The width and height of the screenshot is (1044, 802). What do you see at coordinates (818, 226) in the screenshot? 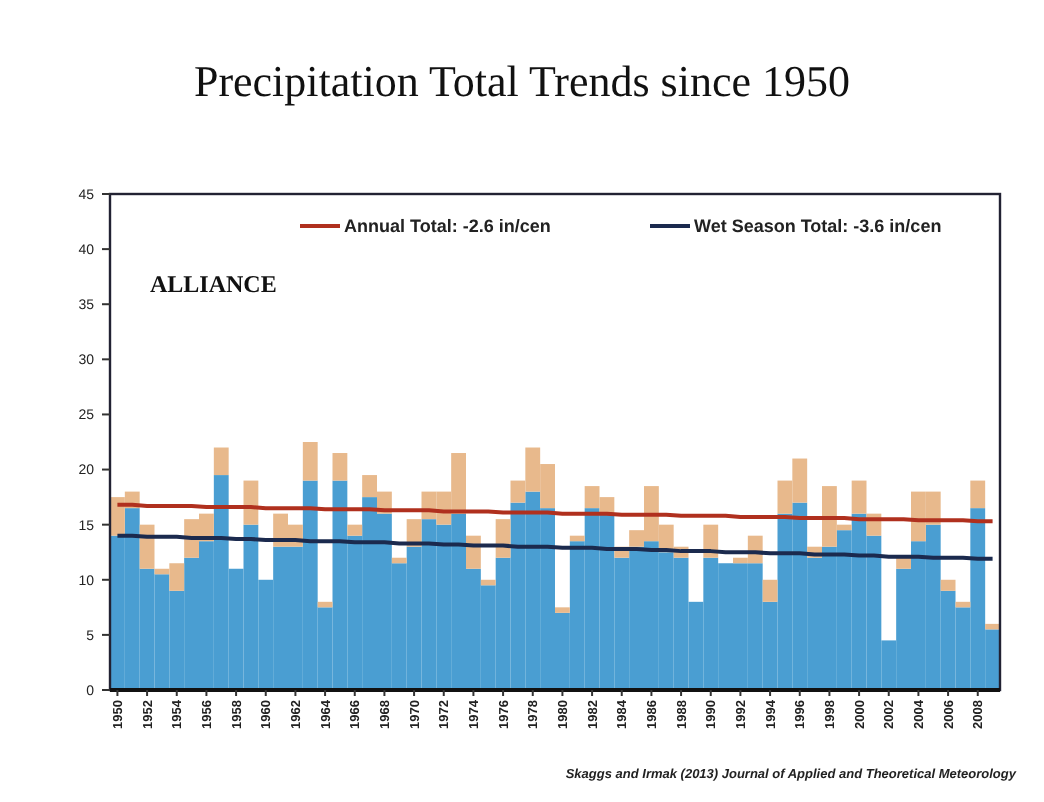
I see `legend-label: Wet Season Total: -3.6 in/cen` at bounding box center [818, 226].